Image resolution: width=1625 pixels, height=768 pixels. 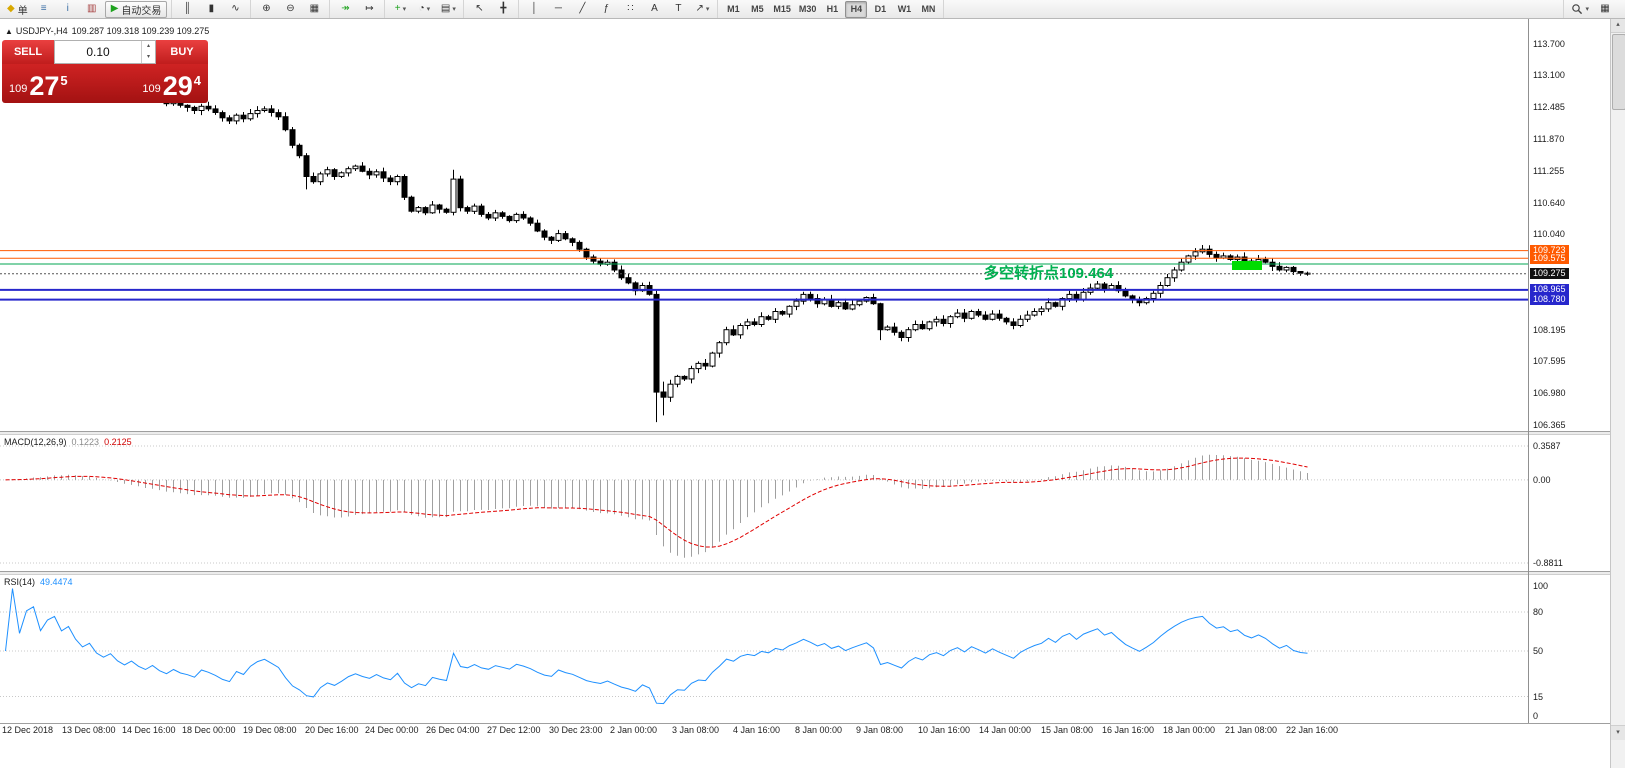 I want to click on cursor-icon: ↖, so click(x=479, y=8).